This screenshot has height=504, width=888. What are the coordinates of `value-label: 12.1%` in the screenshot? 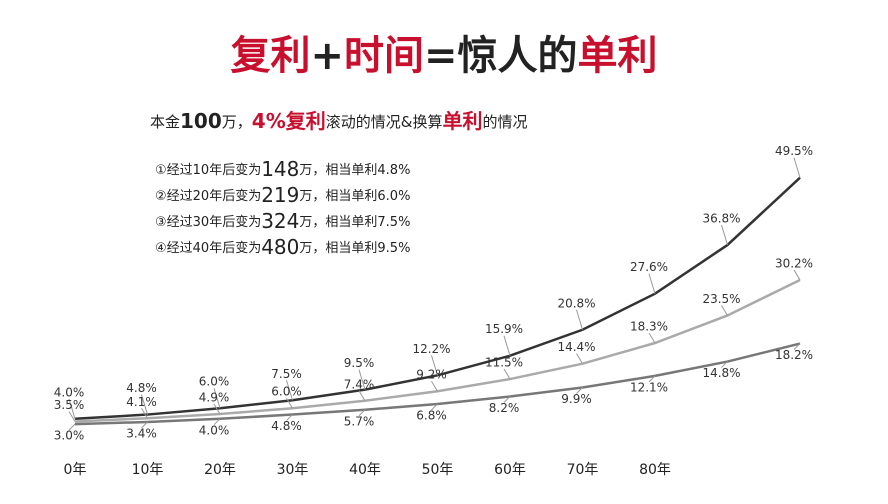 It's located at (649, 387).